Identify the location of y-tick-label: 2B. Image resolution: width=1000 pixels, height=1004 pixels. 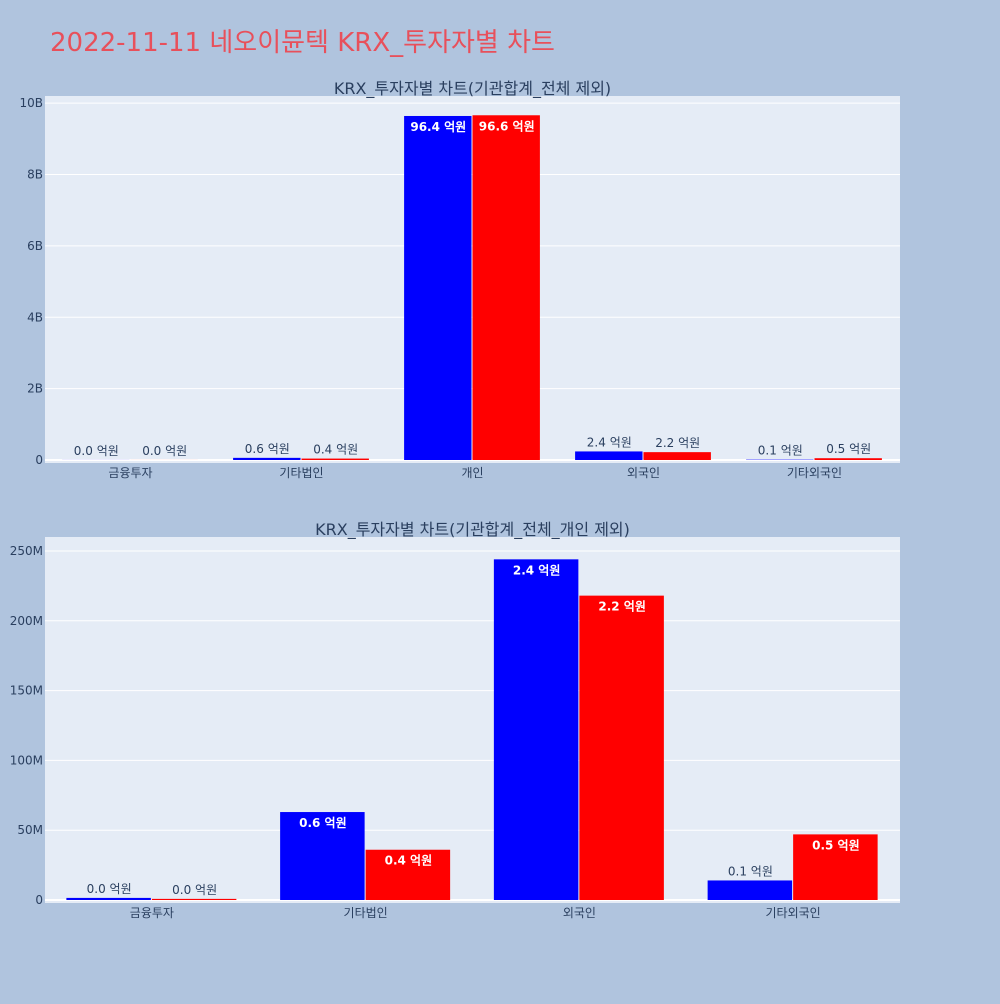
(35, 389).